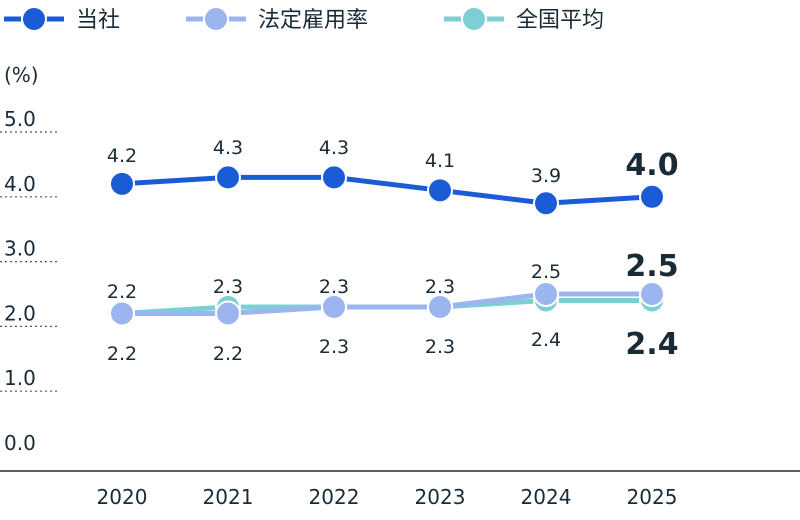  What do you see at coordinates (122, 497) in the screenshot?
I see `x-tick-label: 2020` at bounding box center [122, 497].